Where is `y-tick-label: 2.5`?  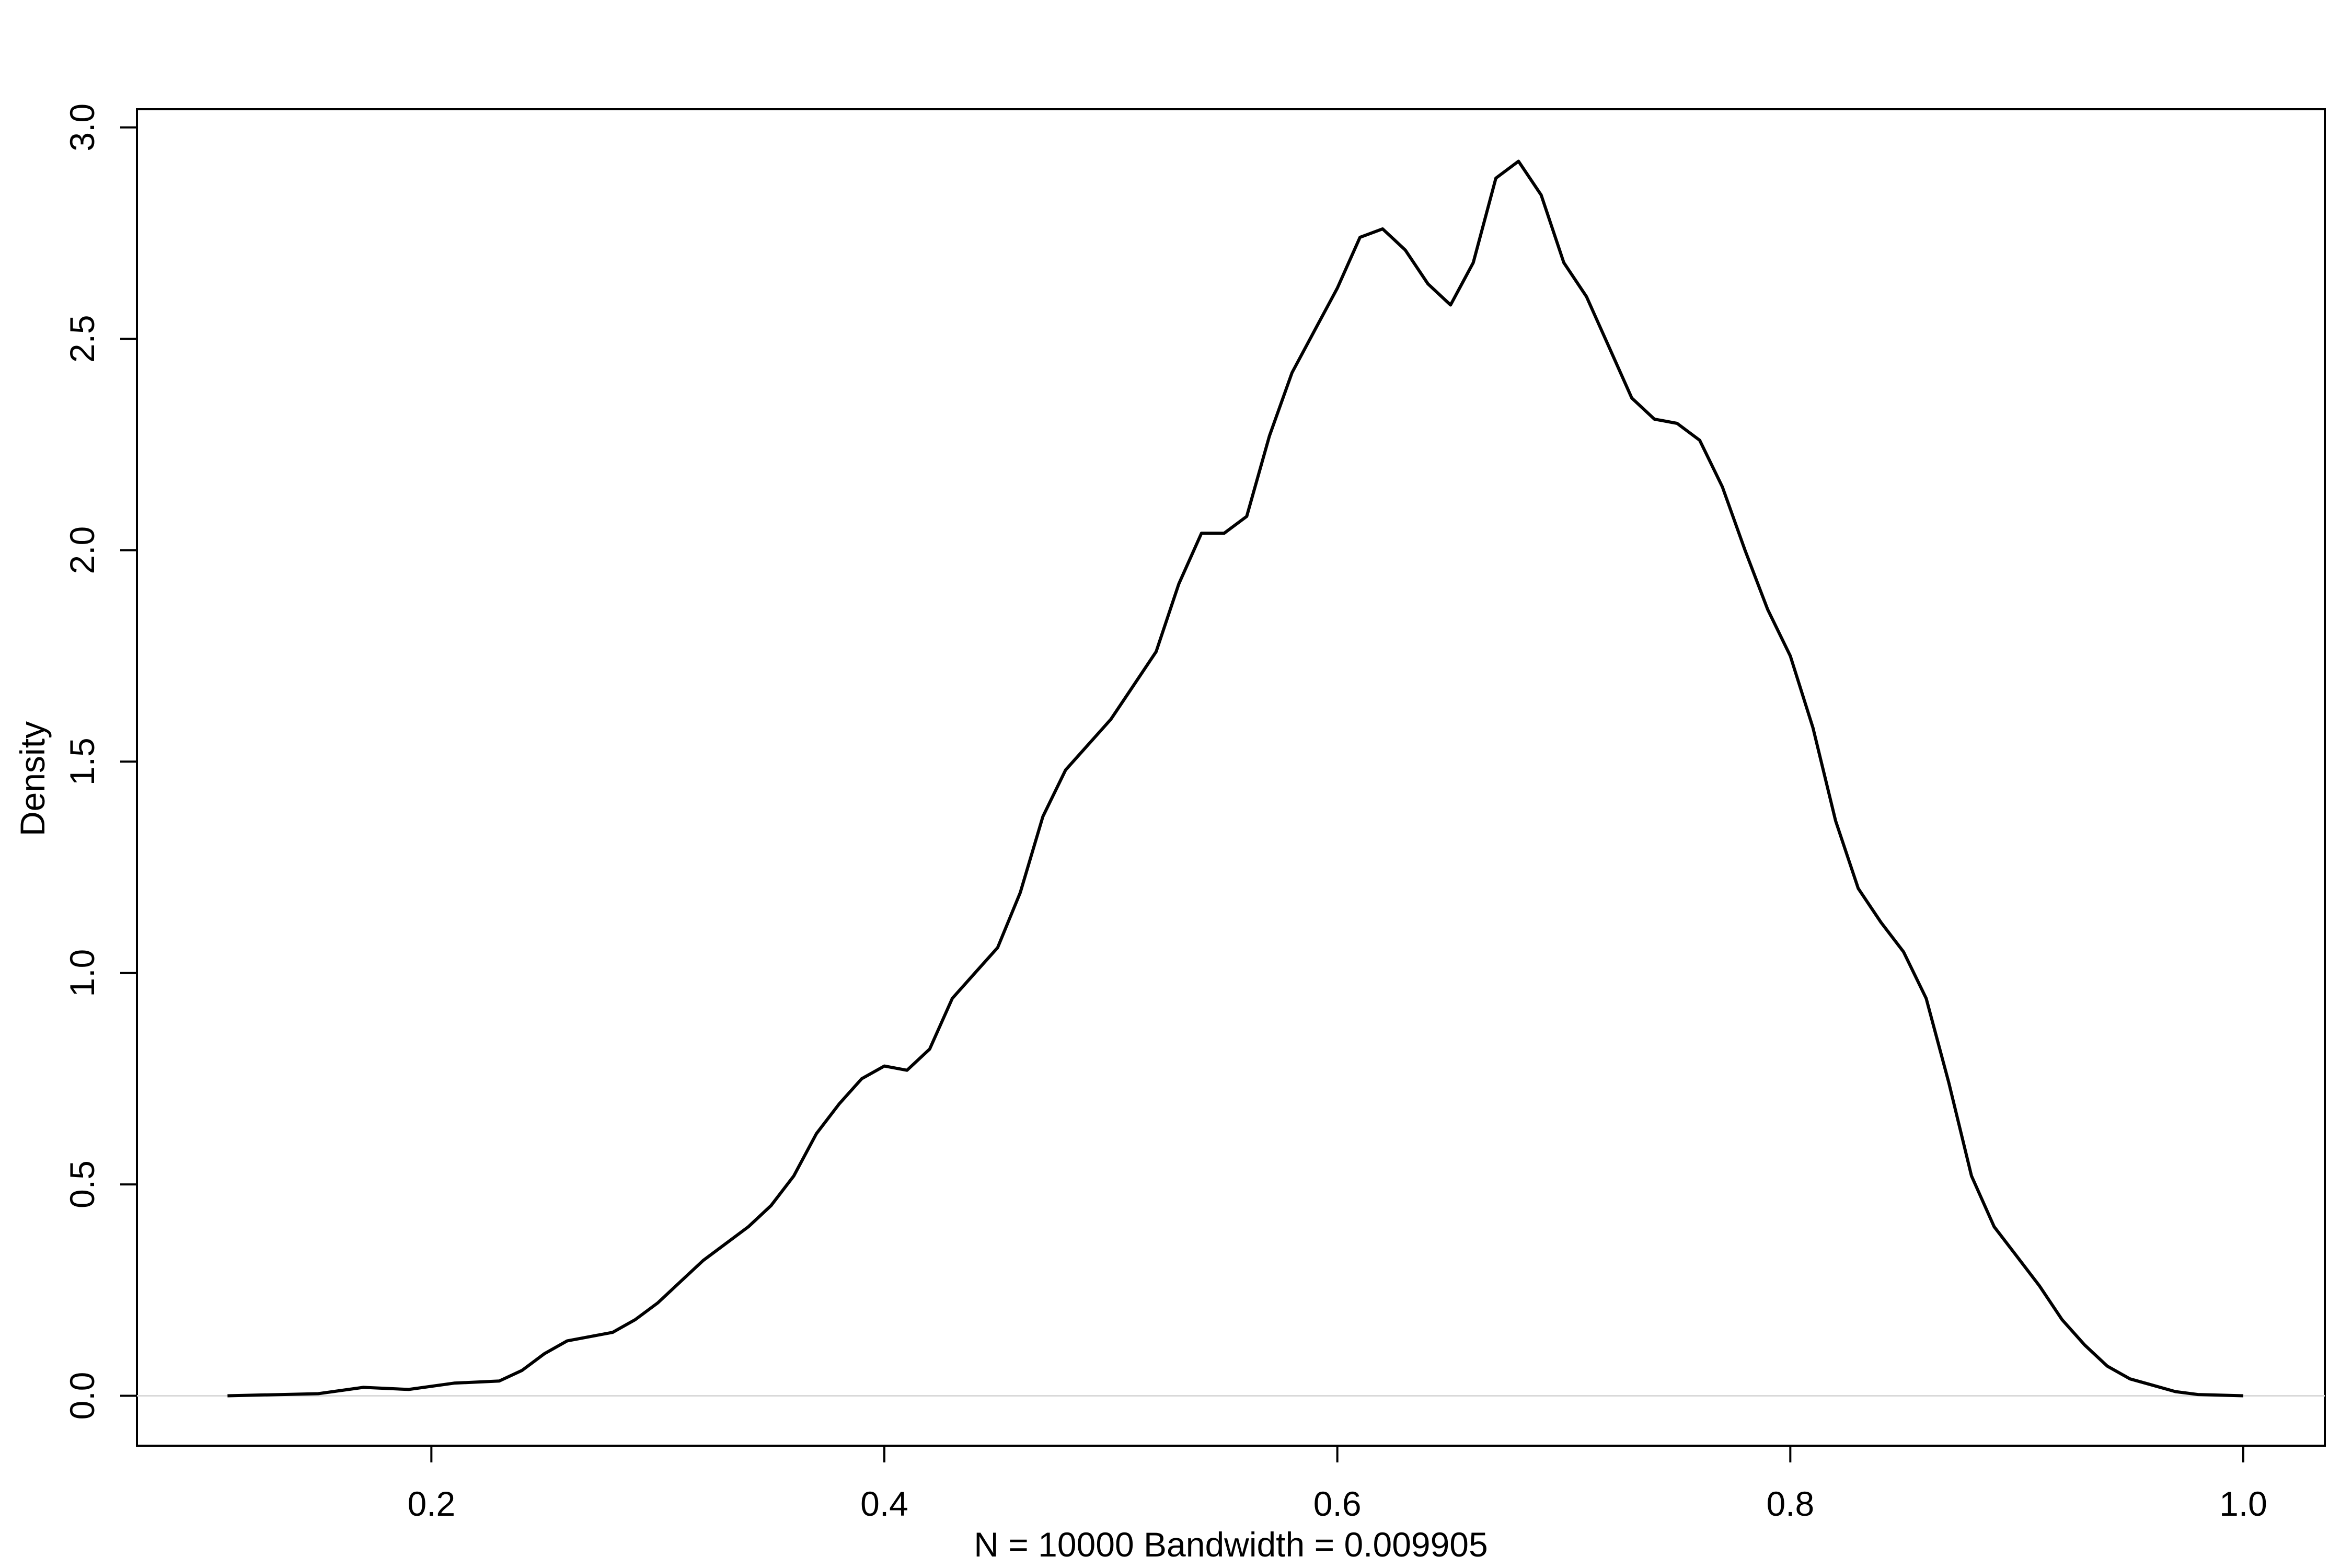 y-tick-label: 2.5 is located at coordinates (82, 339).